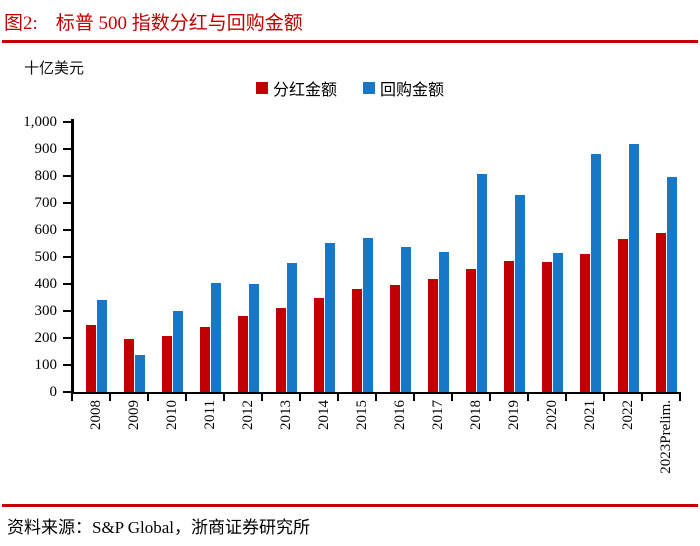 The width and height of the screenshot is (700, 546). Describe the element at coordinates (286, 415) in the screenshot. I see `x-axis-label-2013: 2013` at that location.